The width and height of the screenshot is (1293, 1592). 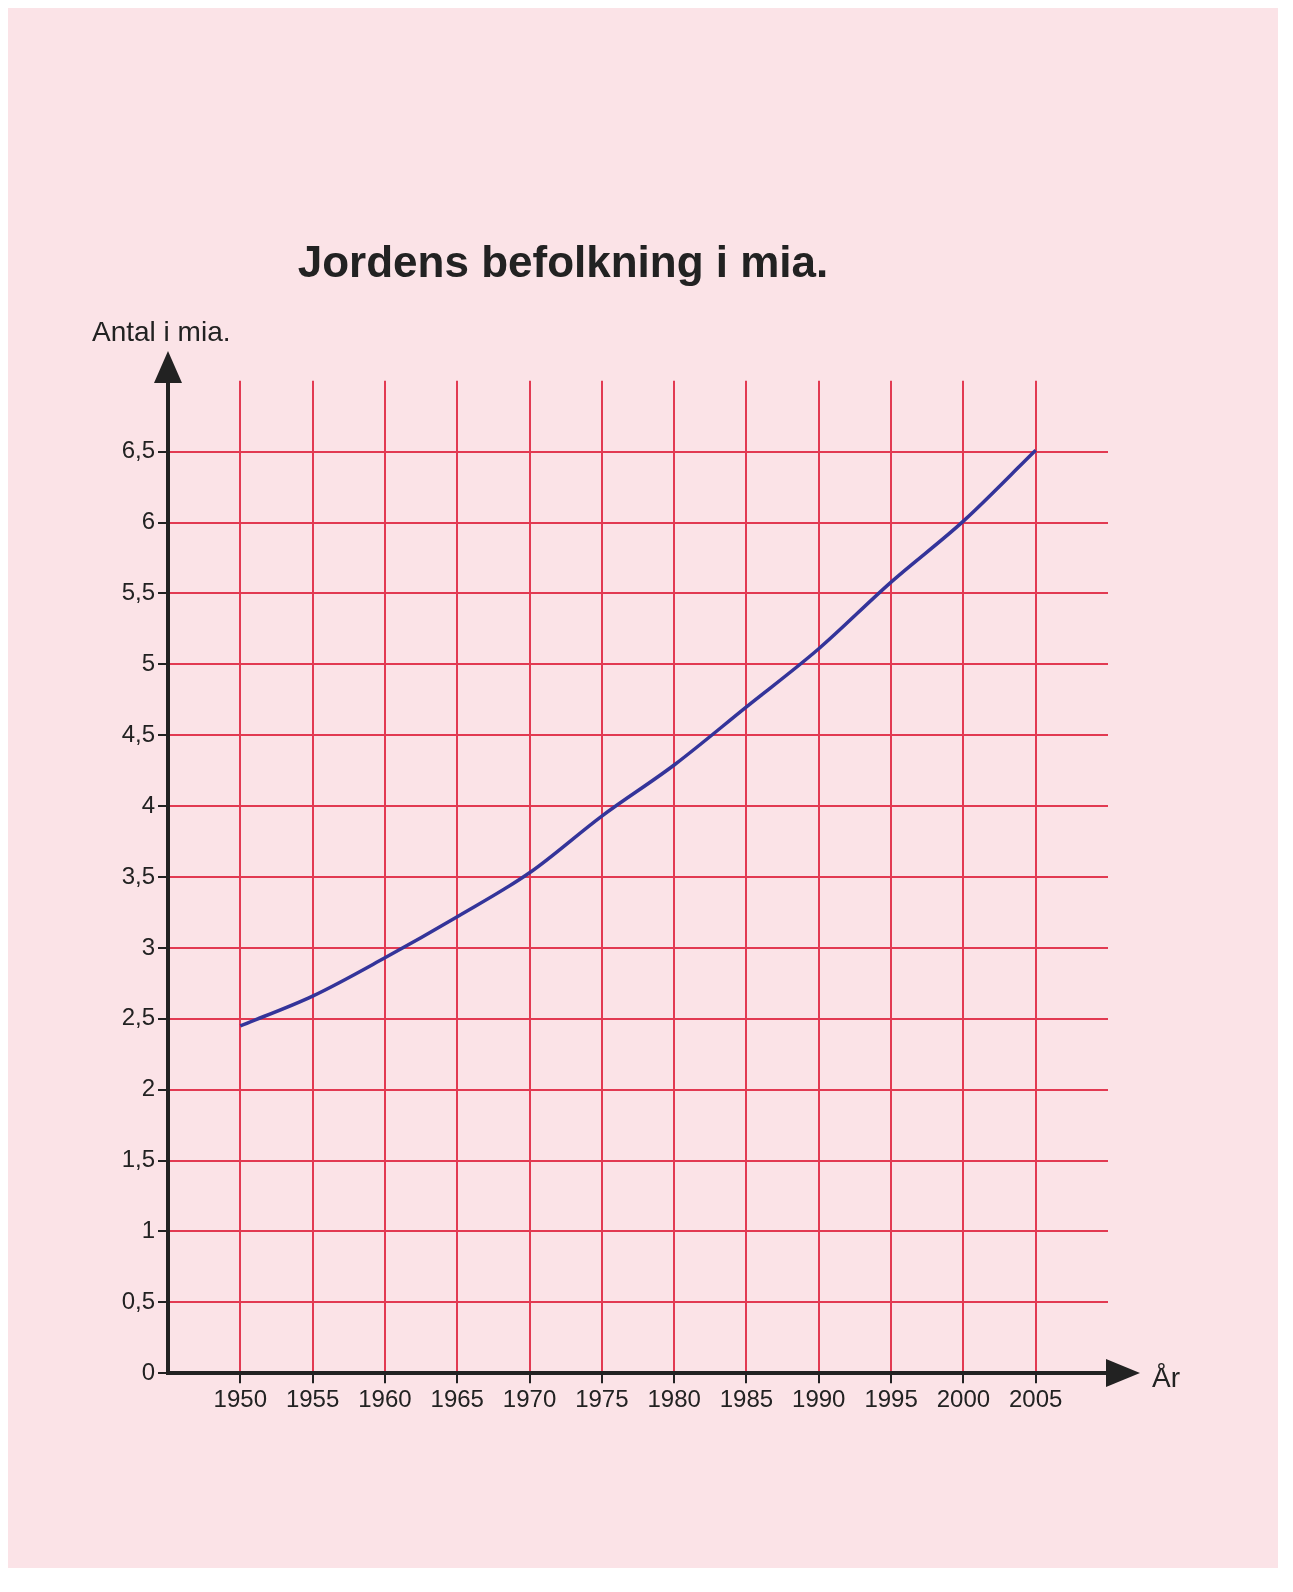 I want to click on x-tick-label: 2005, so click(x=1036, y=1399).